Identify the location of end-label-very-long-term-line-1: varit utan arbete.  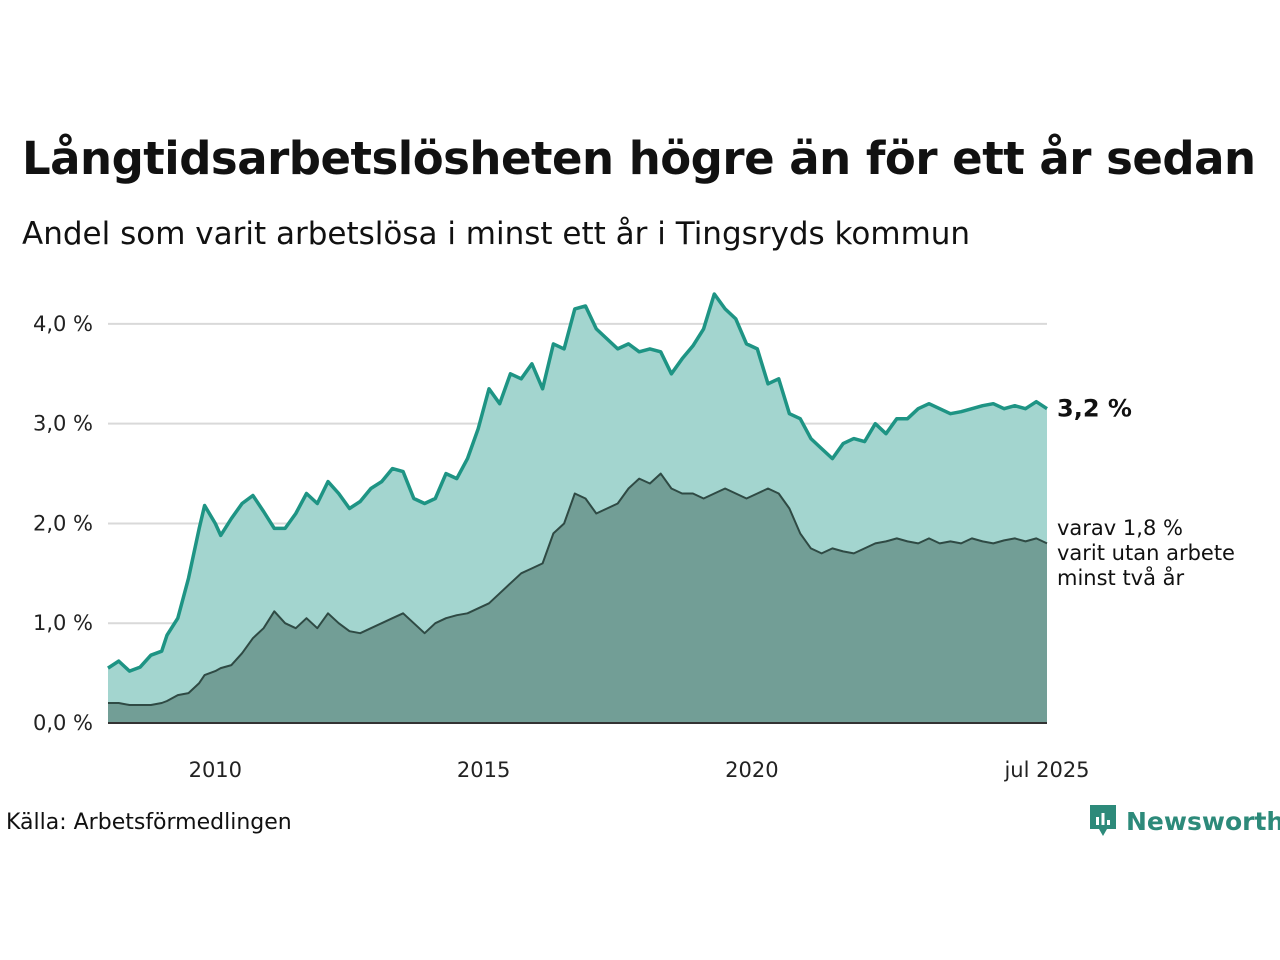
(1146, 553).